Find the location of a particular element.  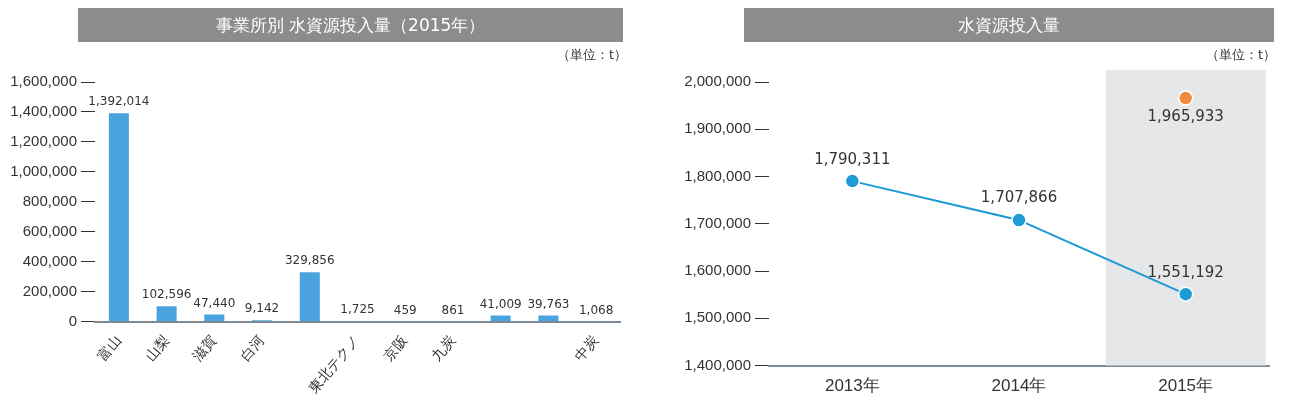

y-tick-label: 1,500,000 is located at coordinates (717, 317).